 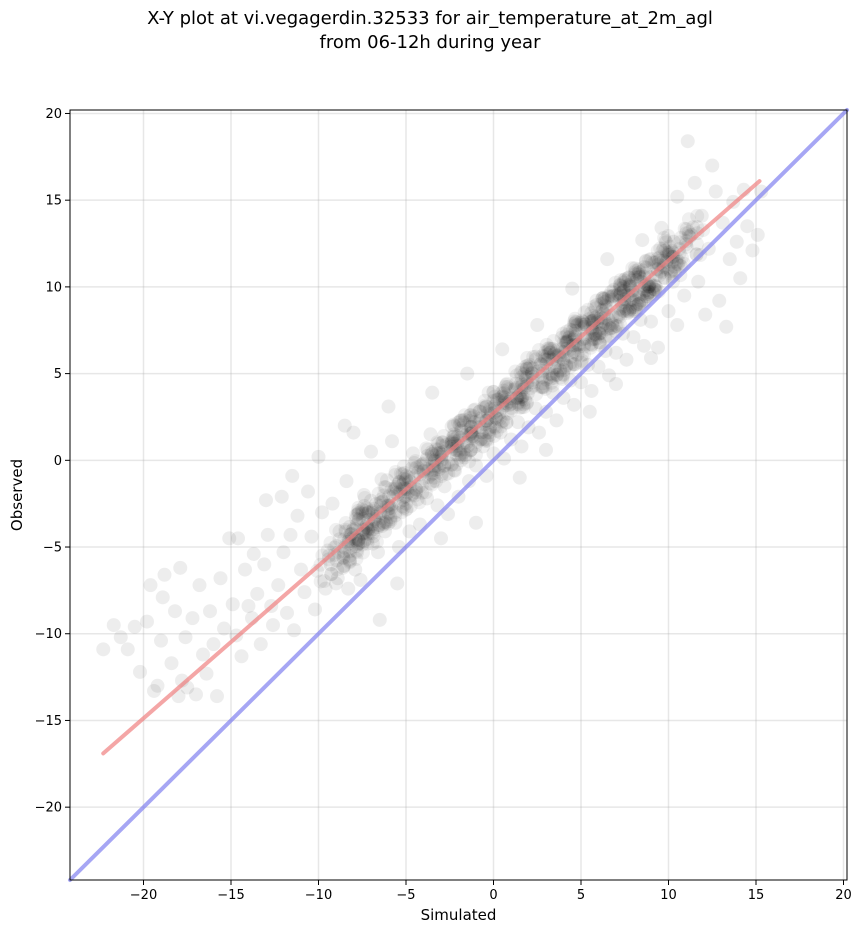 What do you see at coordinates (843, 895) in the screenshot?
I see `x-tick-label: 20` at bounding box center [843, 895].